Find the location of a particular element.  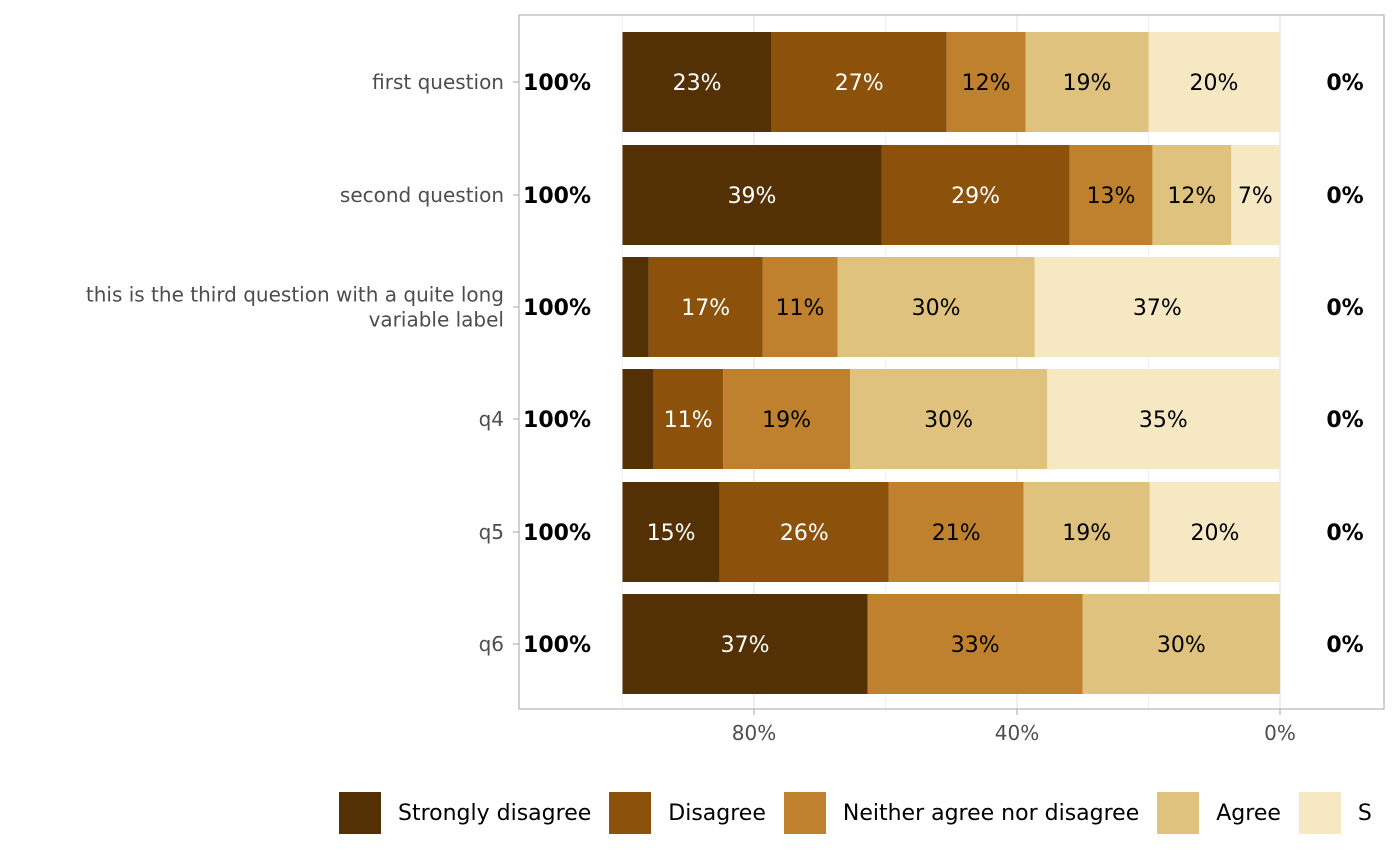

bar-value-label: 39% is located at coordinates (752, 196).